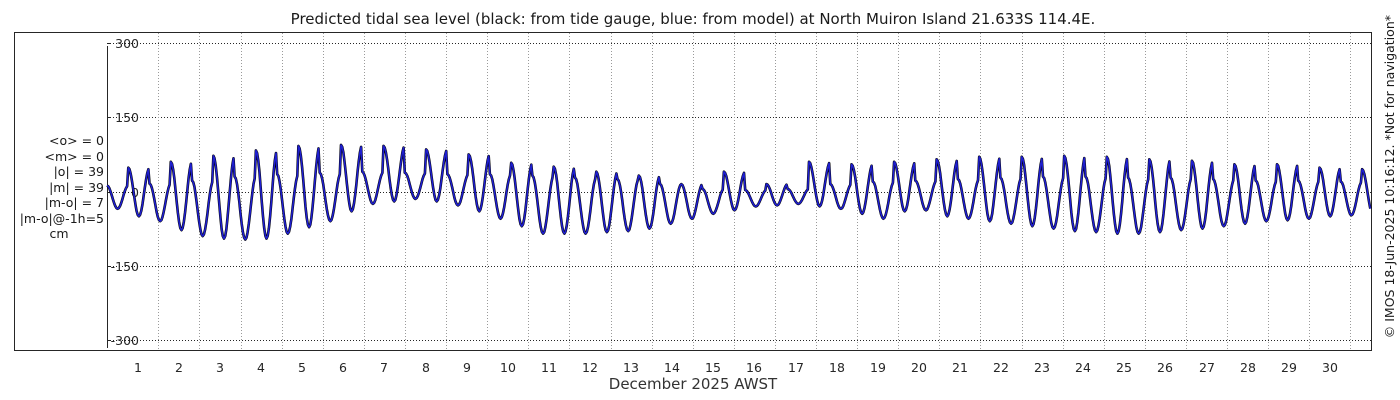 The width and height of the screenshot is (1400, 400). What do you see at coordinates (59, 233) in the screenshot?
I see `stat-unit: cm` at bounding box center [59, 233].